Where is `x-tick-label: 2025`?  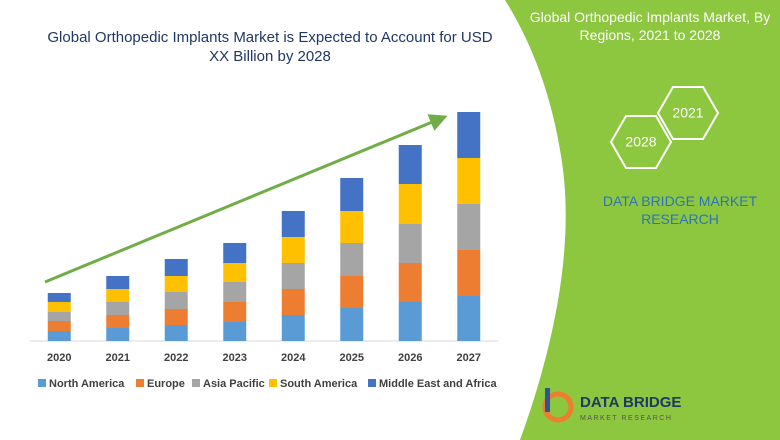 x-tick-label: 2025 is located at coordinates (352, 358).